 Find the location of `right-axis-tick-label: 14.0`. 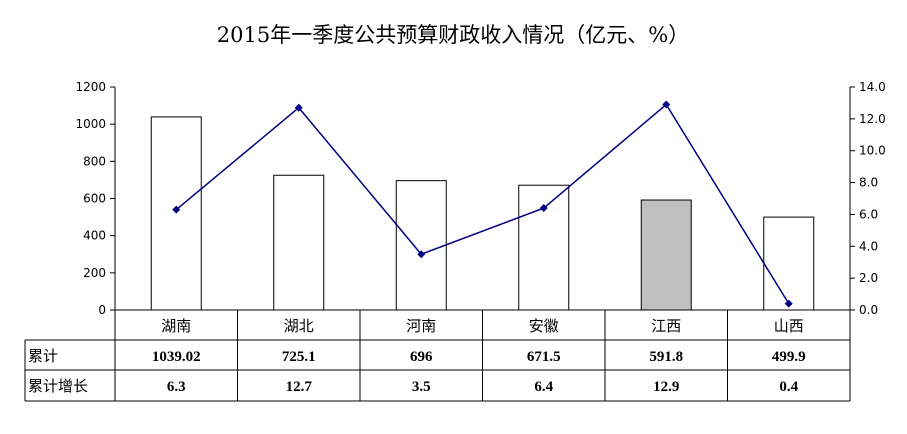

right-axis-tick-label: 14.0 is located at coordinates (872, 87).